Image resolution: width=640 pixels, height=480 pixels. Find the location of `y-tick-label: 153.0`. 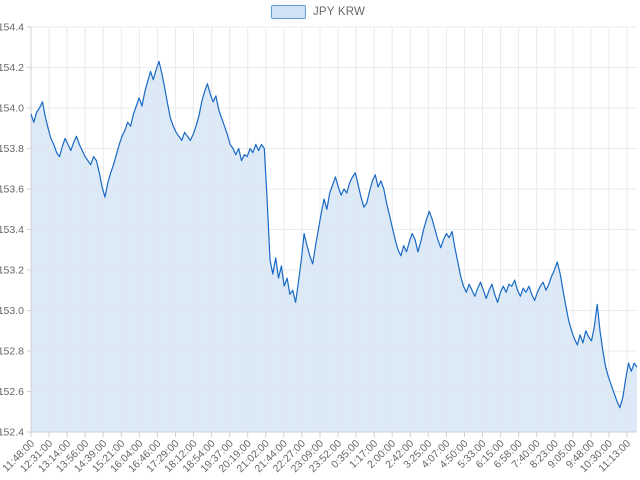

y-tick-label: 153.0 is located at coordinates (12, 311).